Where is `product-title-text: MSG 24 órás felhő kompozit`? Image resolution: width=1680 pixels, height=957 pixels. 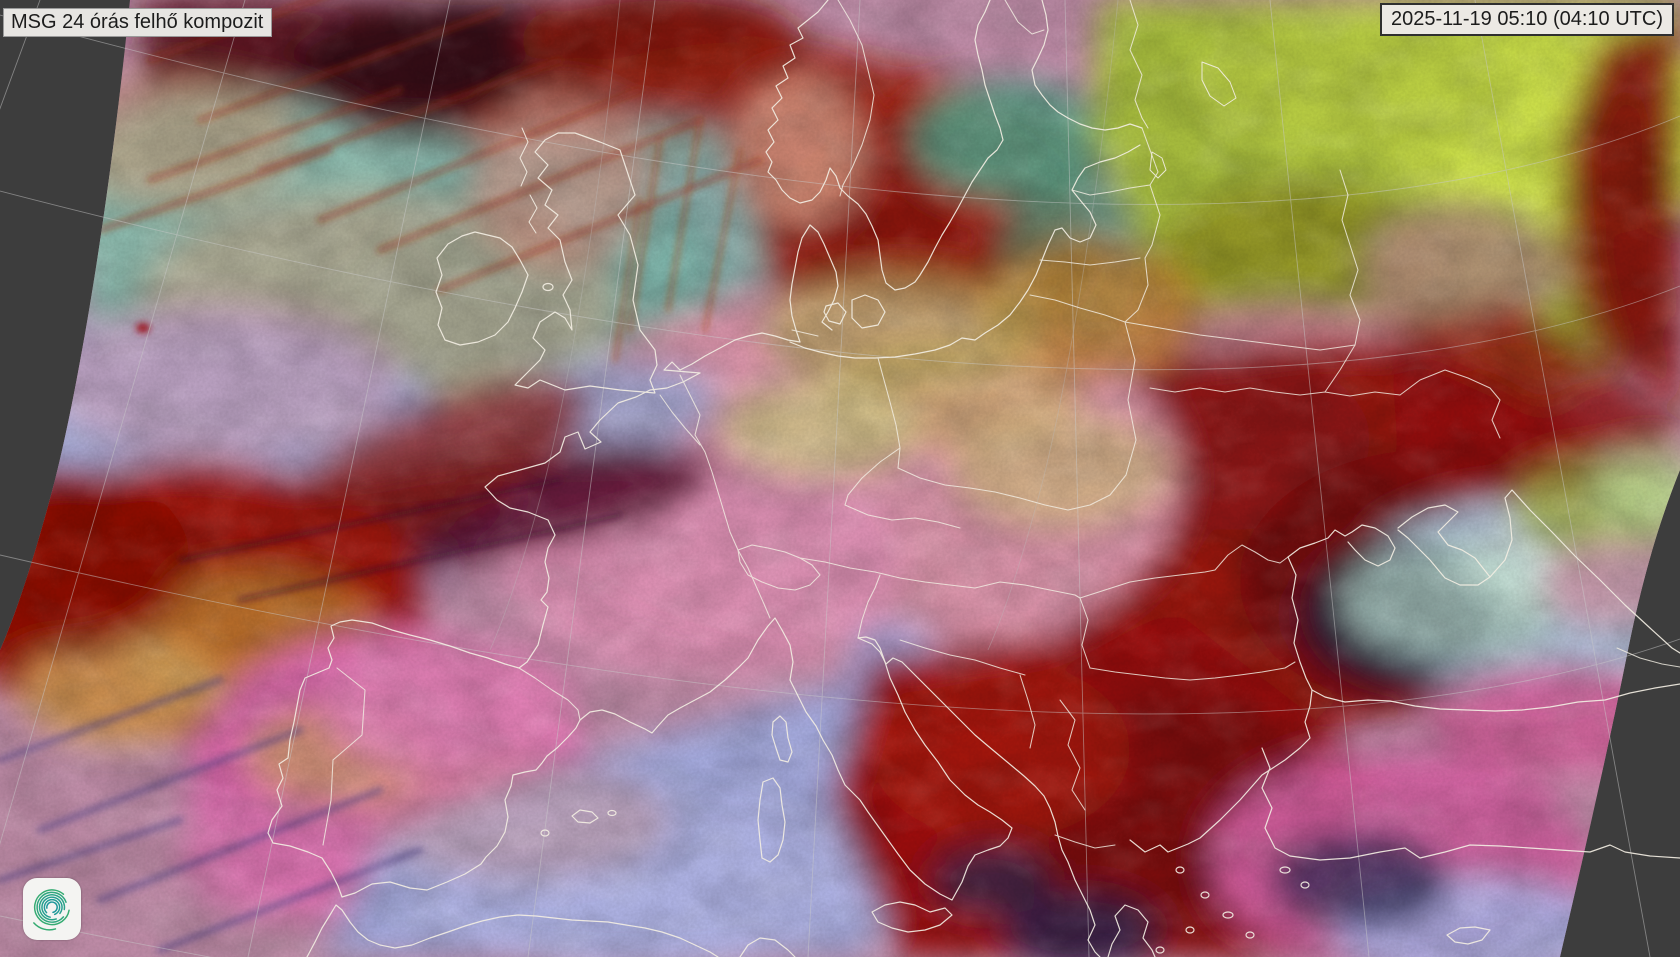 product-title-text: MSG 24 órás felhő kompozit is located at coordinates (137, 22).